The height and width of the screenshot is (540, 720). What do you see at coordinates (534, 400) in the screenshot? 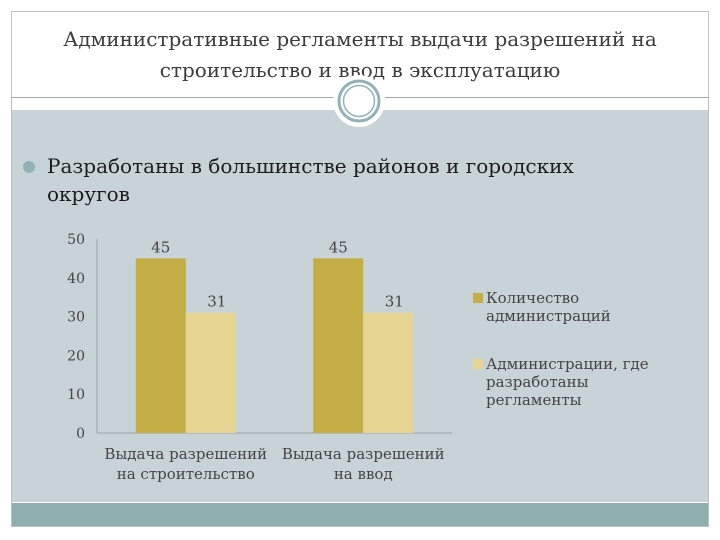
I see `legend-label: регламенты` at bounding box center [534, 400].